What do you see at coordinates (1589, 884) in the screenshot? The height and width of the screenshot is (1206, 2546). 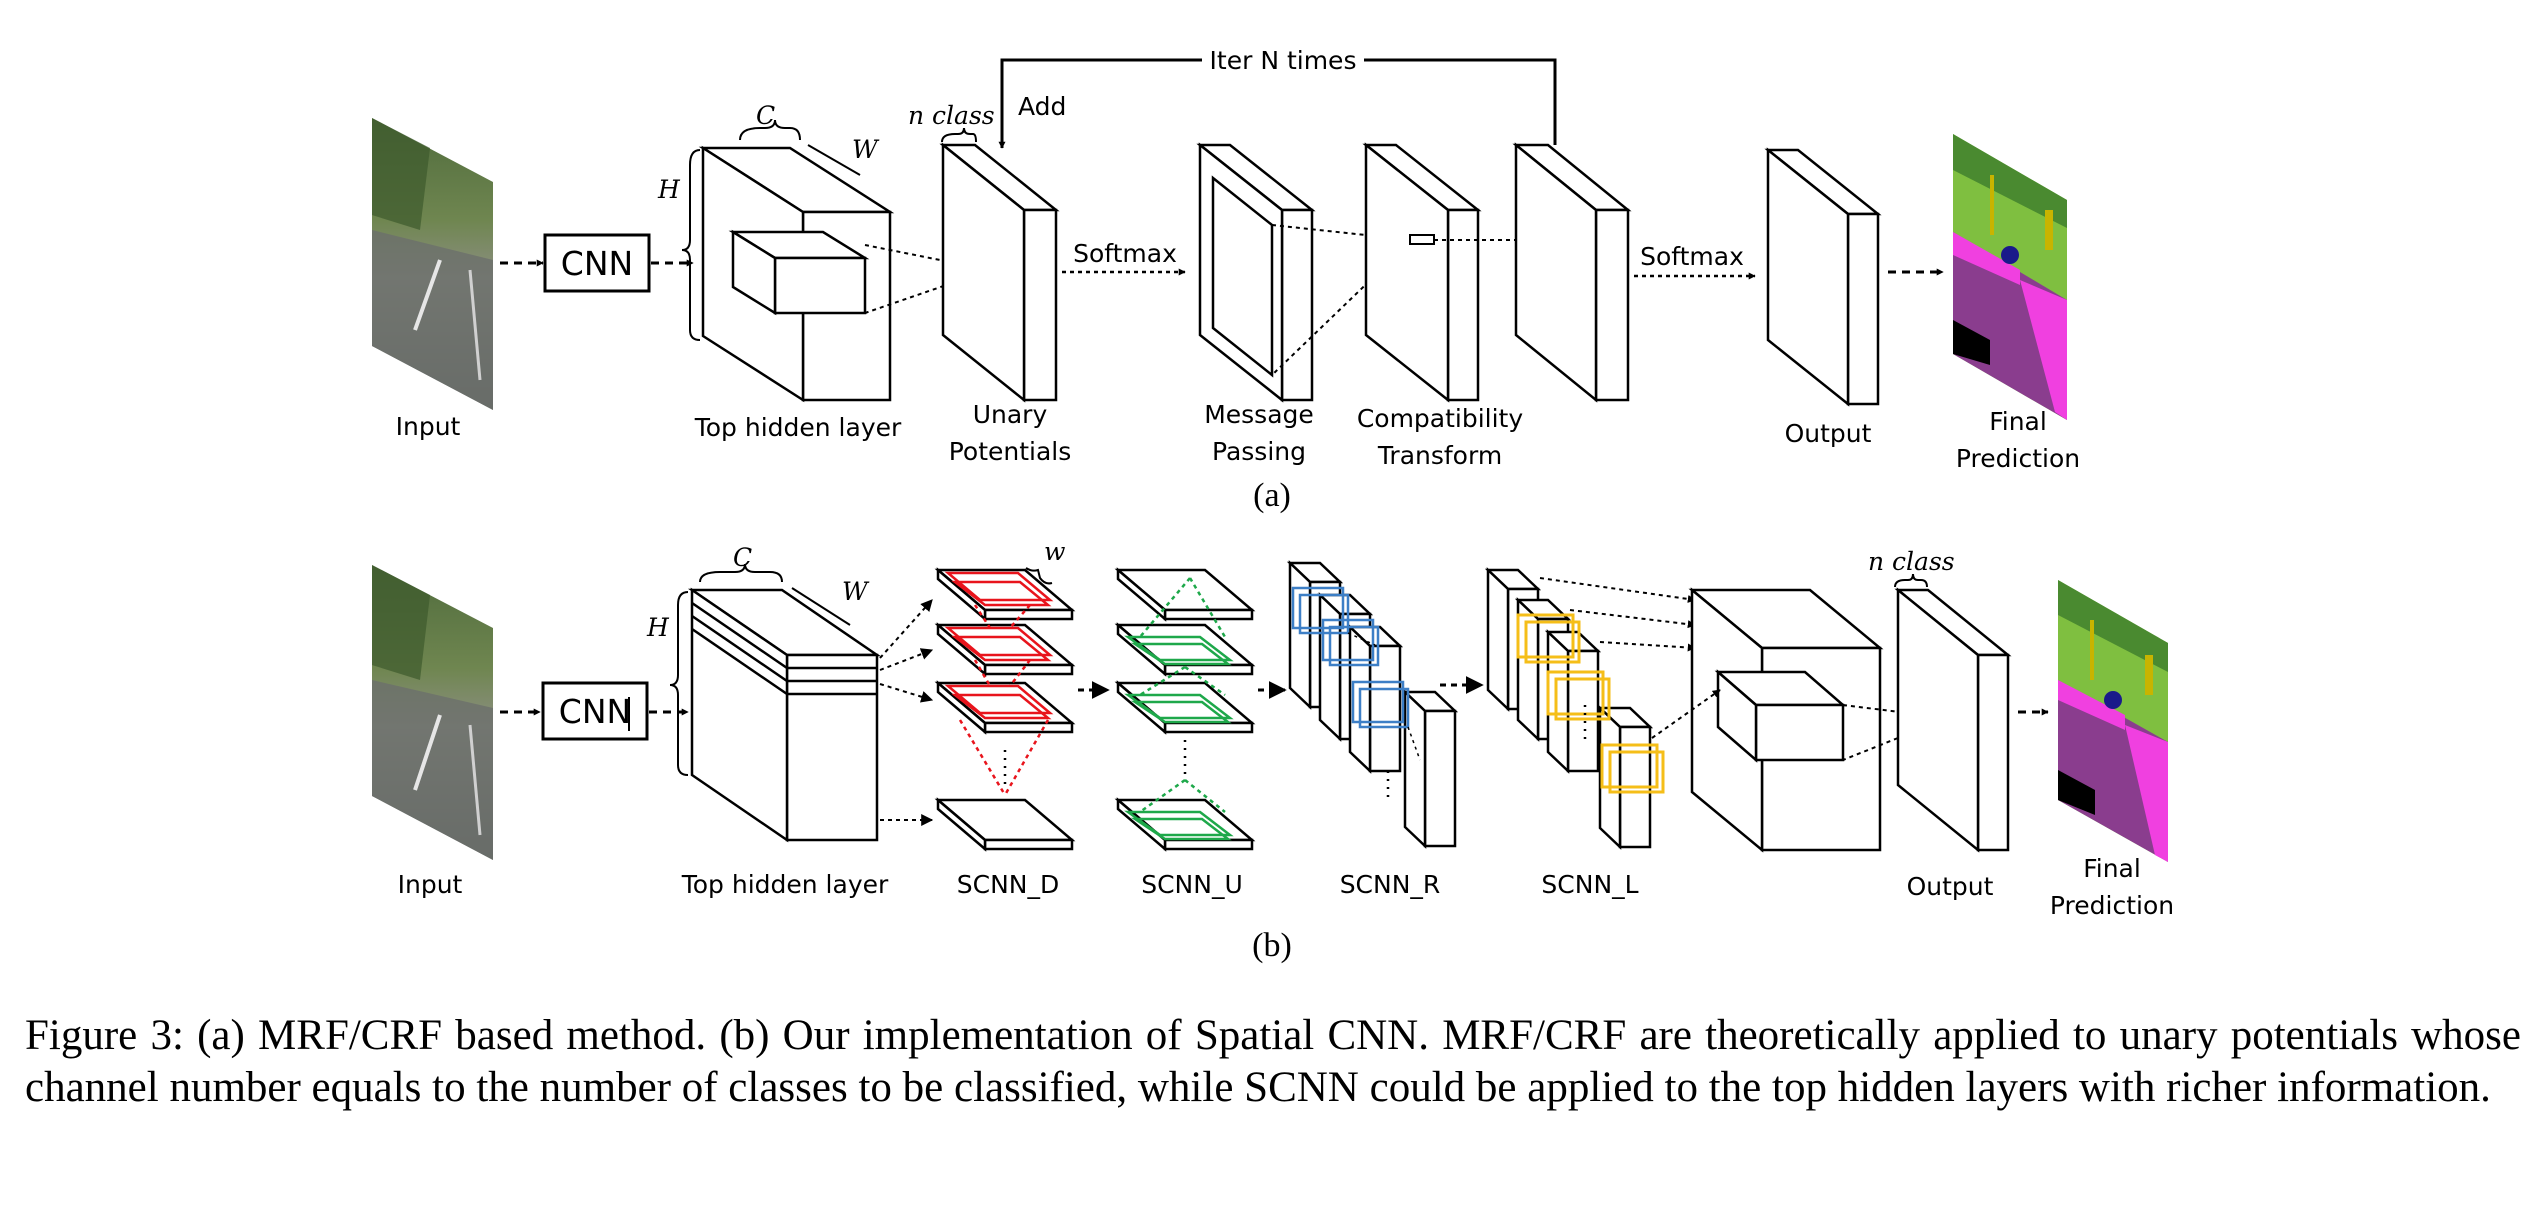 I see `scnn-l-label: SCNN_L` at bounding box center [1589, 884].